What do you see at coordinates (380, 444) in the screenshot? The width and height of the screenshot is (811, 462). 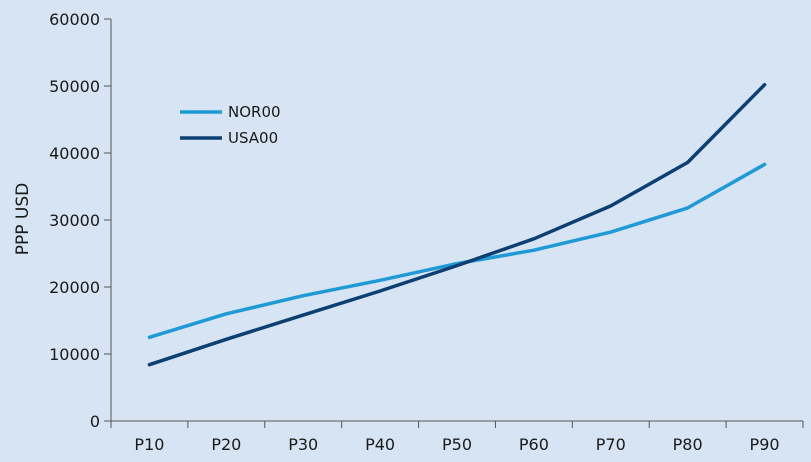 I see `x-tick-label: P40` at bounding box center [380, 444].